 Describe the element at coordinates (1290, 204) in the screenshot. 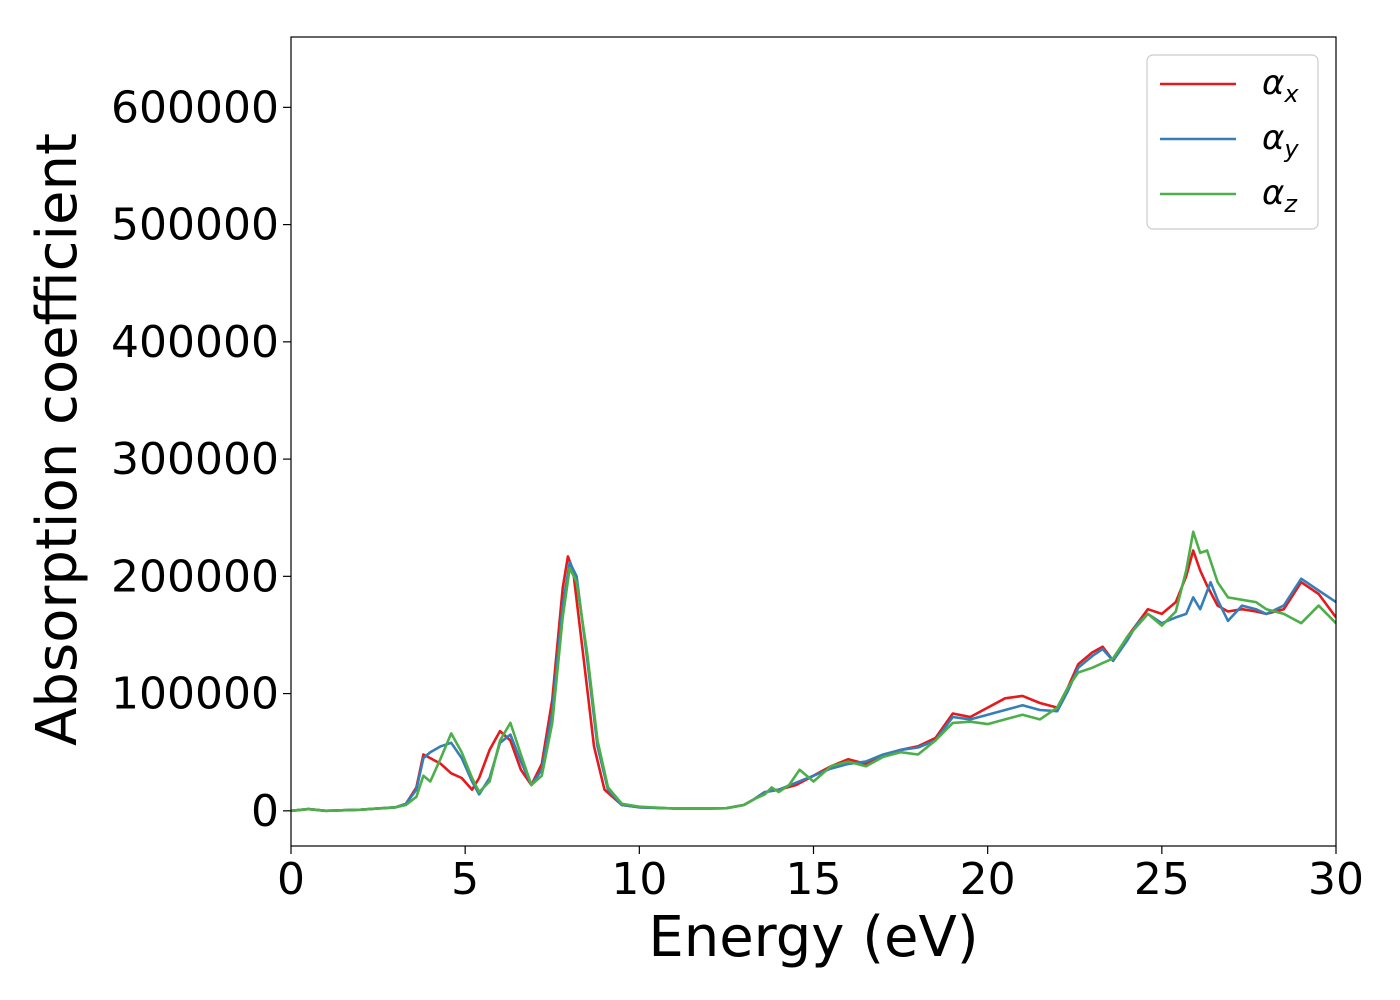

I see `legend-subscript: z` at that location.